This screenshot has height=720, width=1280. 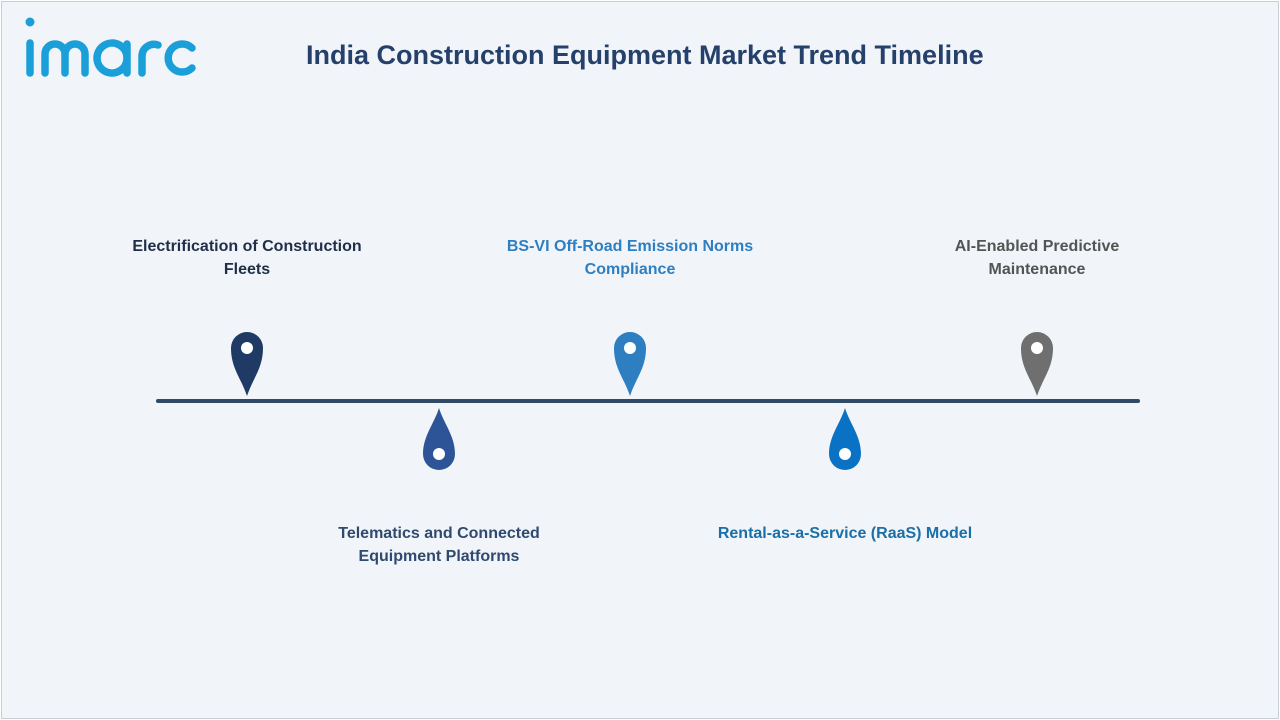 I want to click on timeline-label-1: Electrification of Construction Fleets, so click(x=247, y=258).